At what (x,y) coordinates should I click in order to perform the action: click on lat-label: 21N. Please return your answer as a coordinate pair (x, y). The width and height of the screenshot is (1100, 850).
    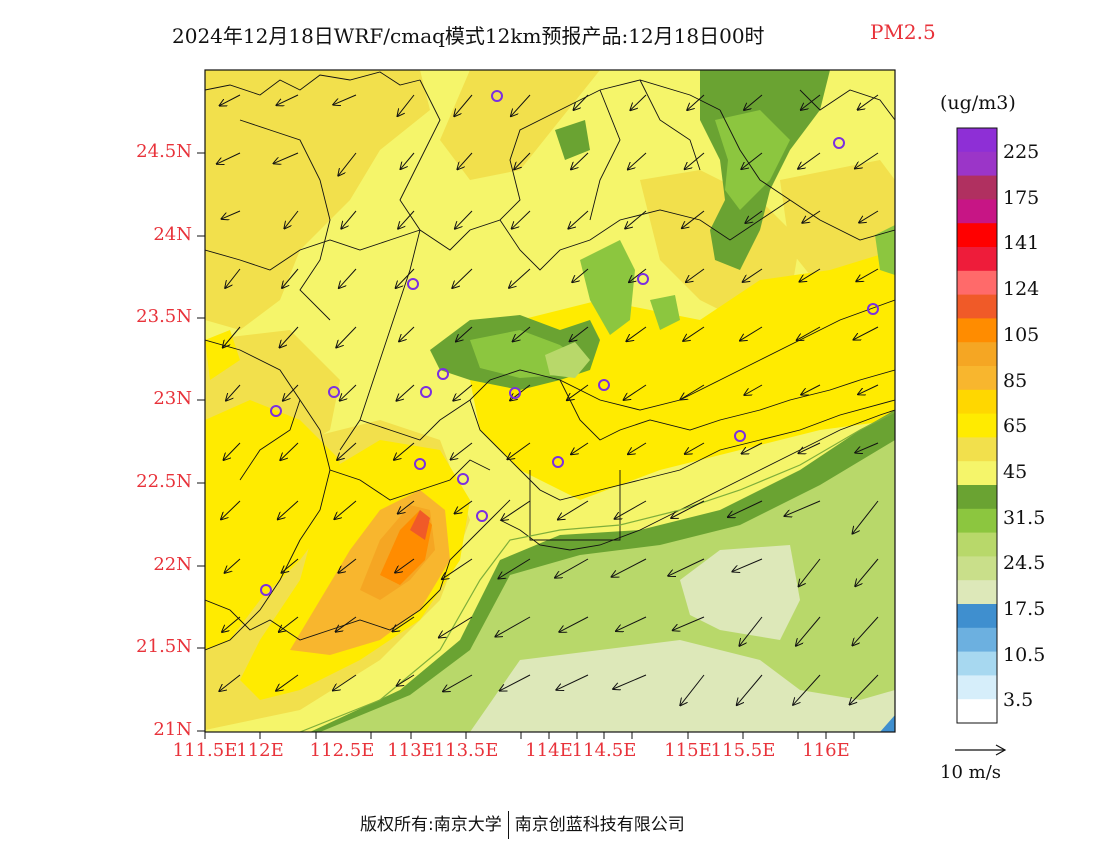
    Looking at the image, I should click on (172, 729).